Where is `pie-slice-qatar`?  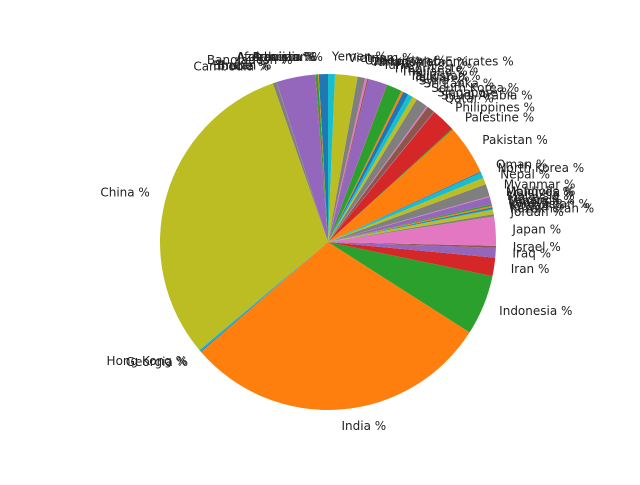
pie-slice-qatar is located at coordinates (381, 176).